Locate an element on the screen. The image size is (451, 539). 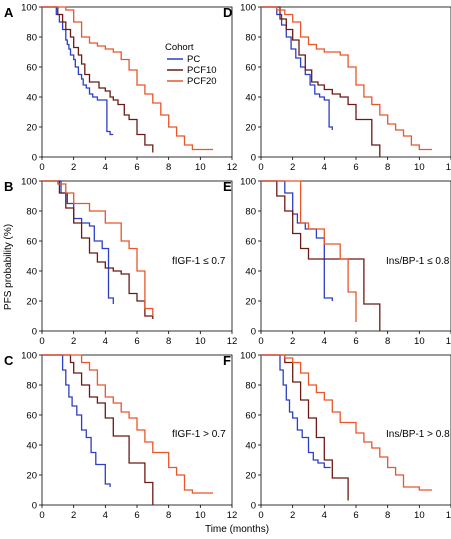
panel-a-y-tick-label: 100 is located at coordinates (29, 8).